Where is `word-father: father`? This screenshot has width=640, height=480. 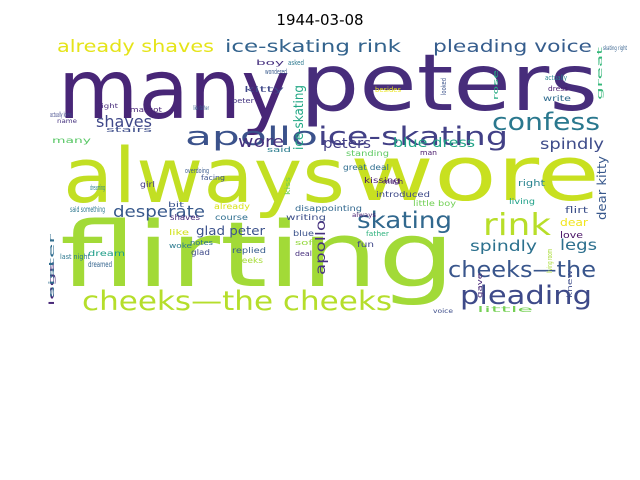 word-father: father is located at coordinates (377, 234).